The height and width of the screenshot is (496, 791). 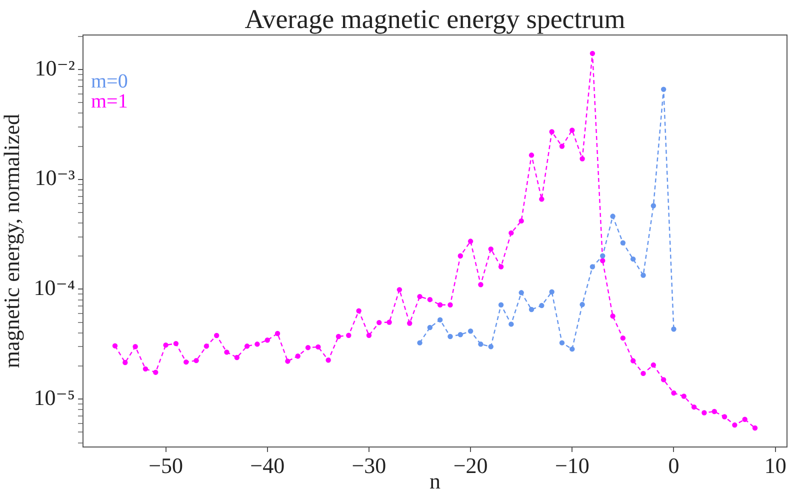 I want to click on y-tick-label: 10⁻², so click(x=55, y=67).